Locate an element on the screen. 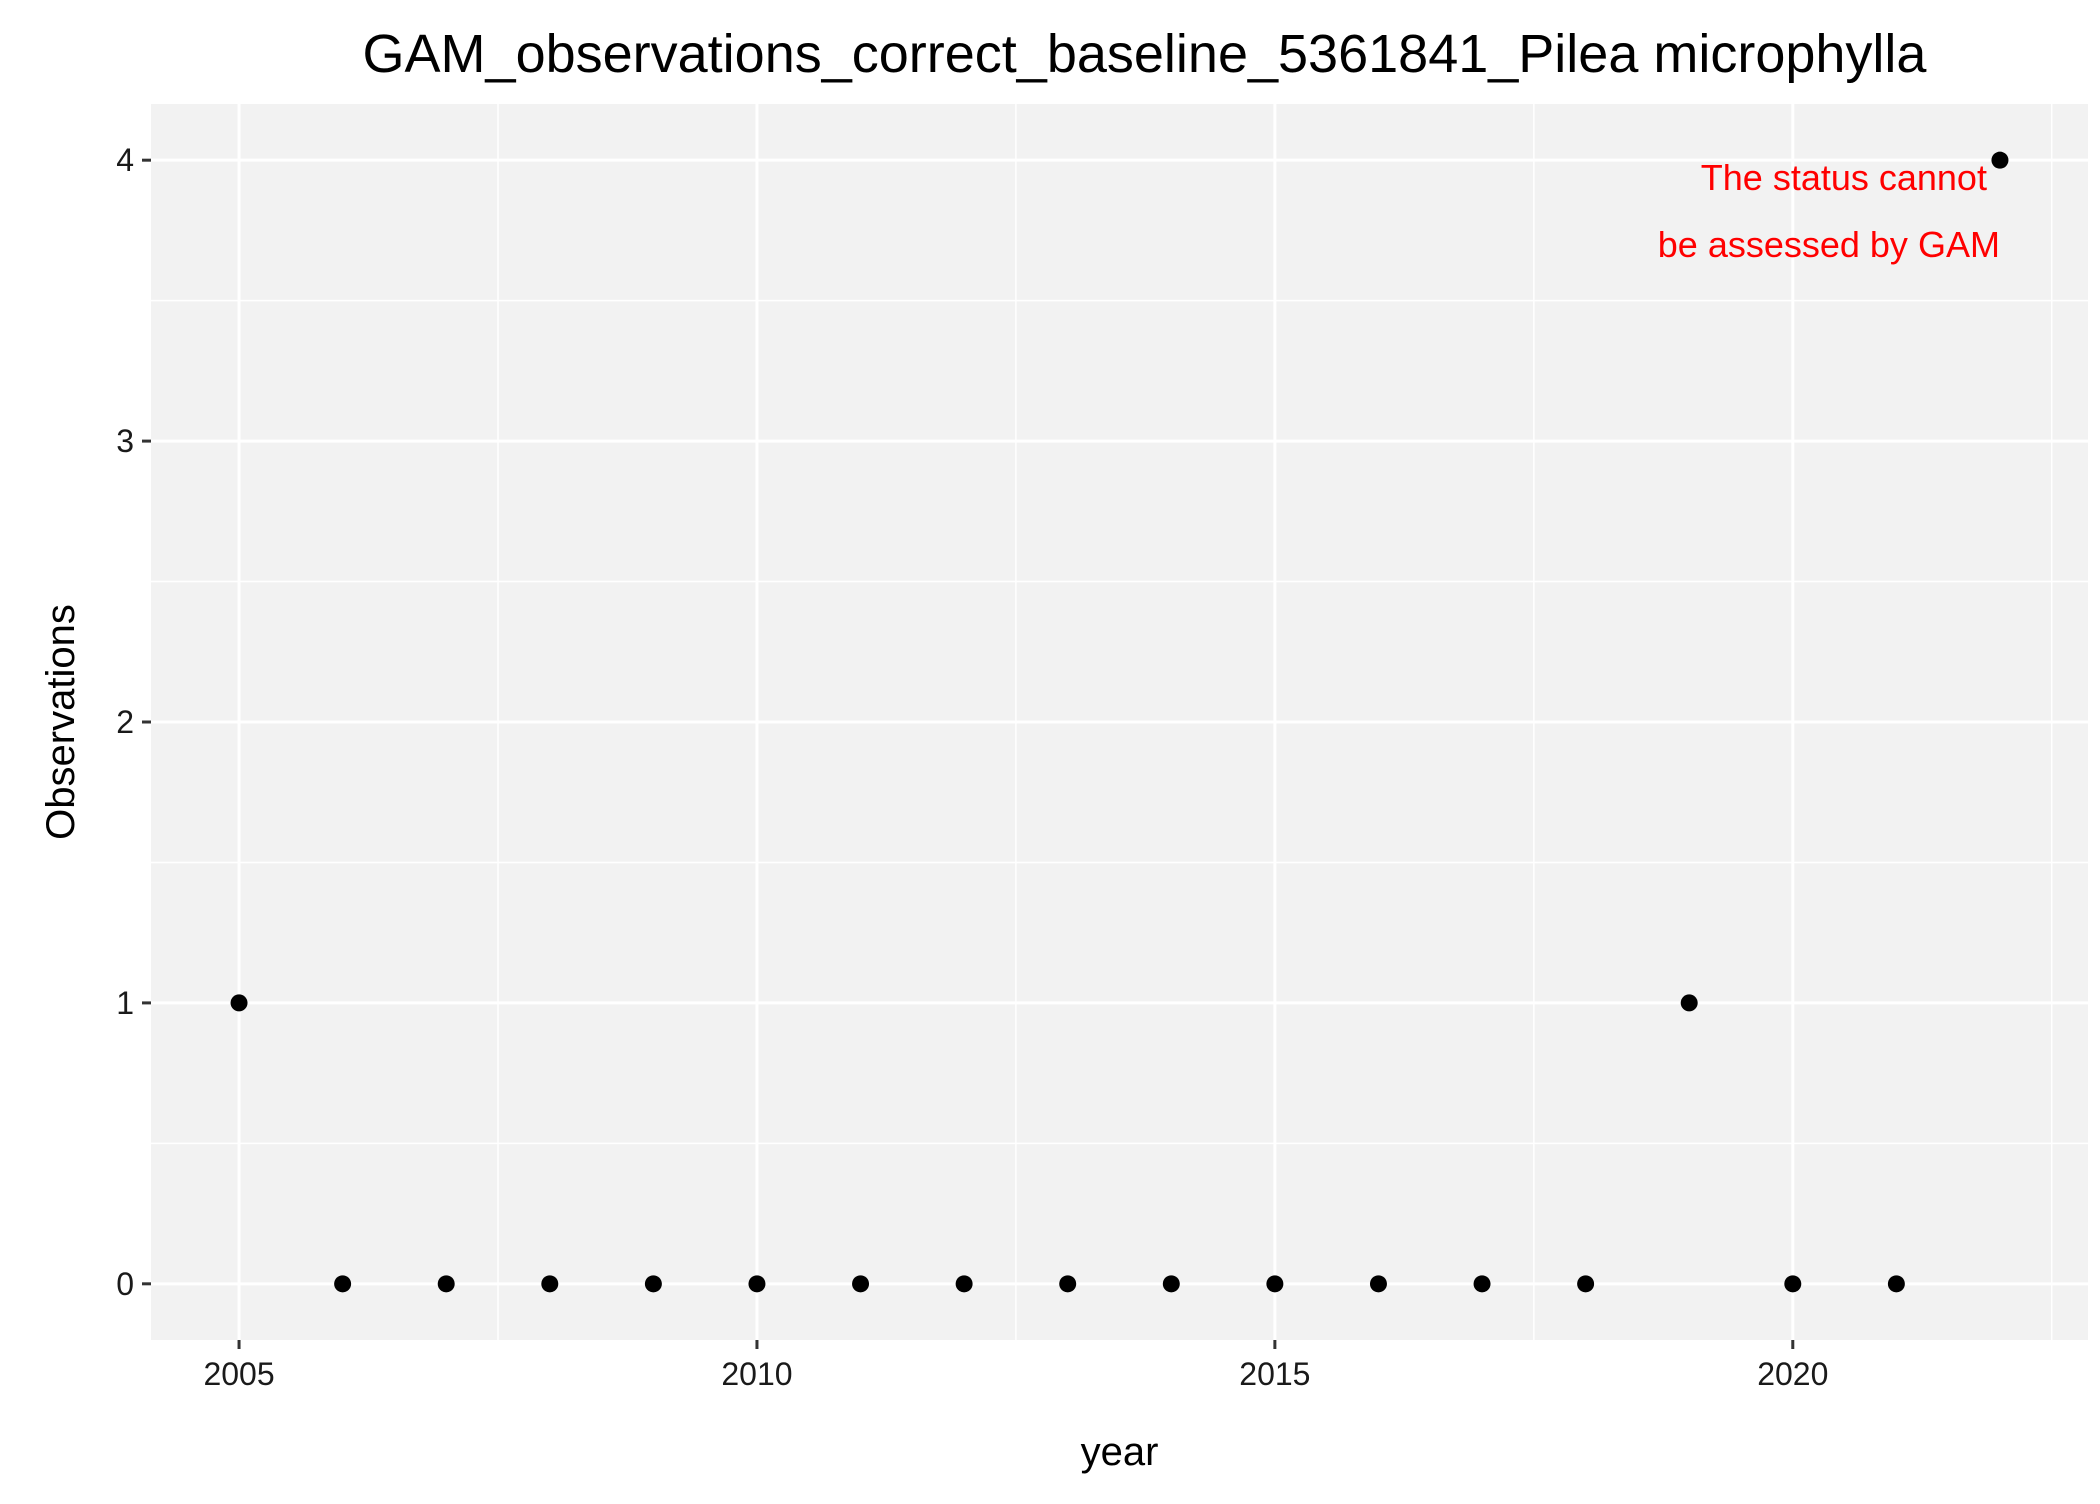  y-tick-label: 1 is located at coordinates (125, 1003).